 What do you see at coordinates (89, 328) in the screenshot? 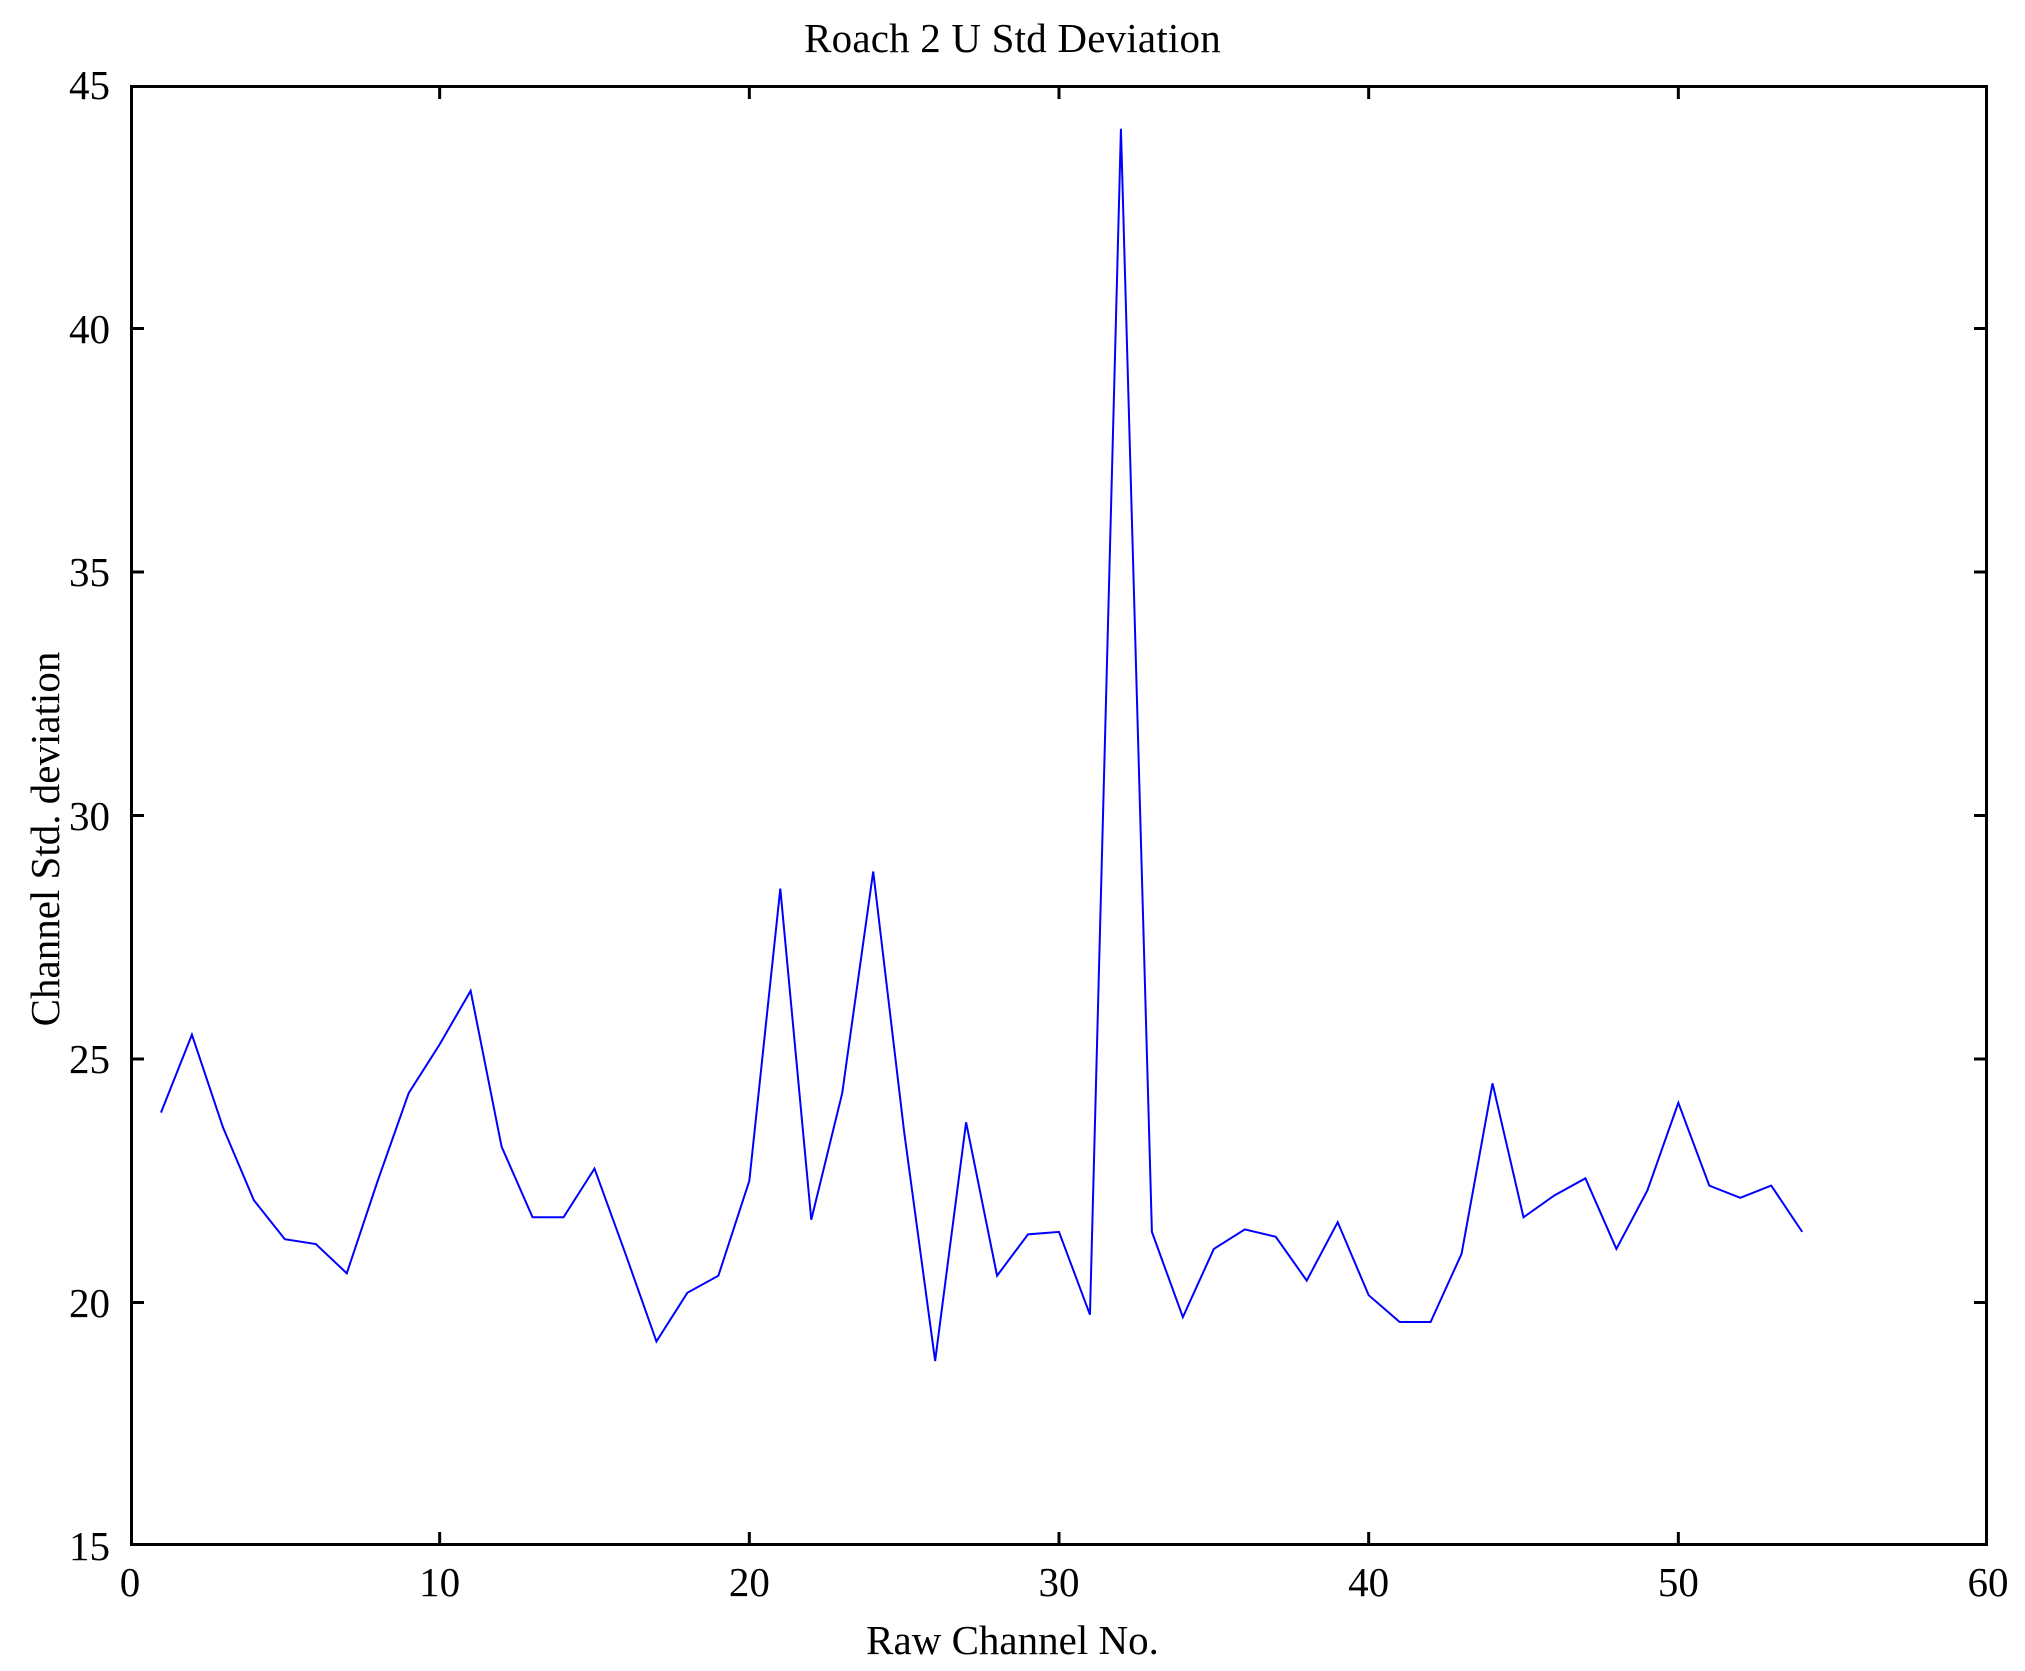
I see `y-tick-label: 40` at bounding box center [89, 328].